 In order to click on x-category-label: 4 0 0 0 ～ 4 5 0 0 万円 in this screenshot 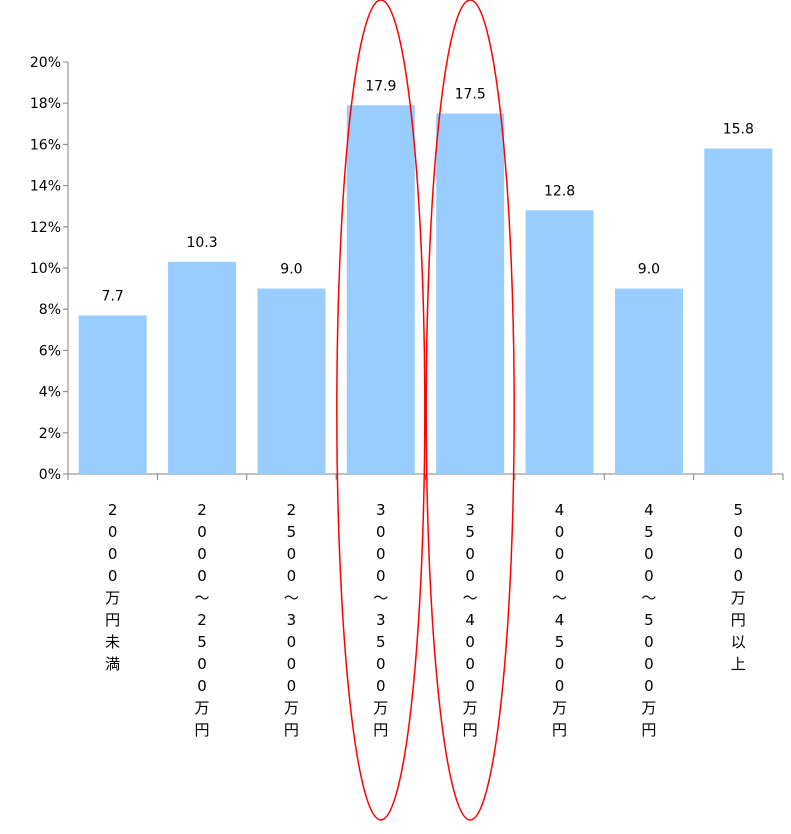, I will do `click(559, 620)`.